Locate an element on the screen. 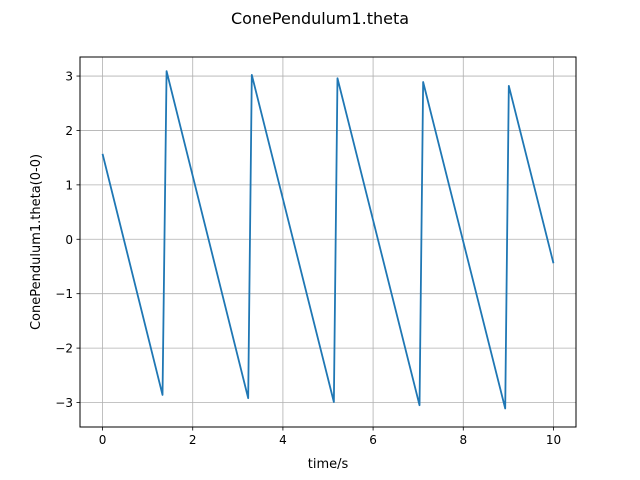 This screenshot has width=640, height=480. y-tick-label: −3 is located at coordinates (64, 403).